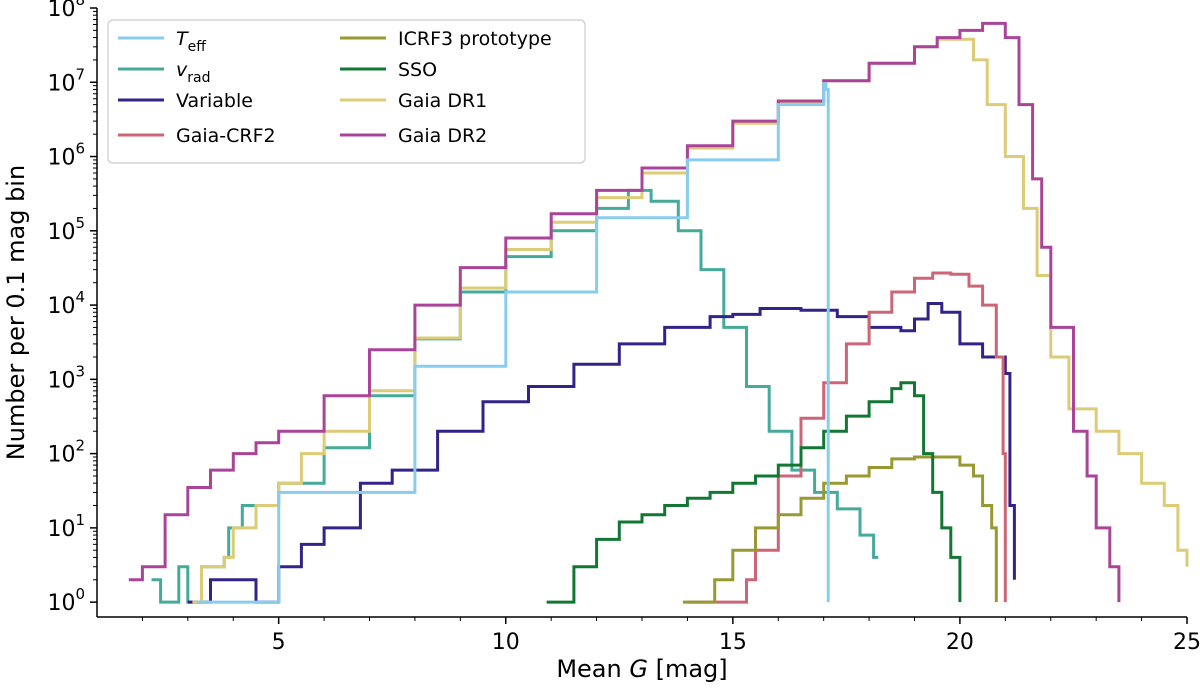 The height and width of the screenshot is (689, 1200). I want to click on legend-label: vrad, so click(193, 72).